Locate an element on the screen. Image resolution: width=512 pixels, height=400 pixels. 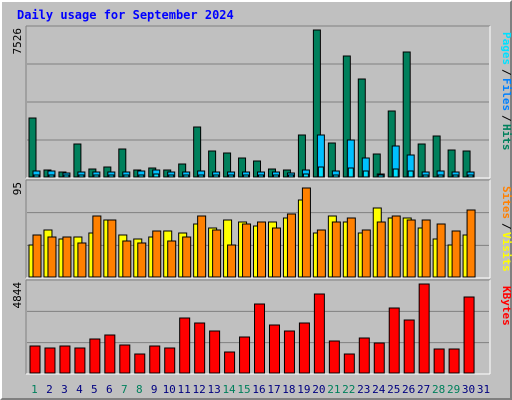
x-tick-day-13: 13 is located at coordinates (213, 389).